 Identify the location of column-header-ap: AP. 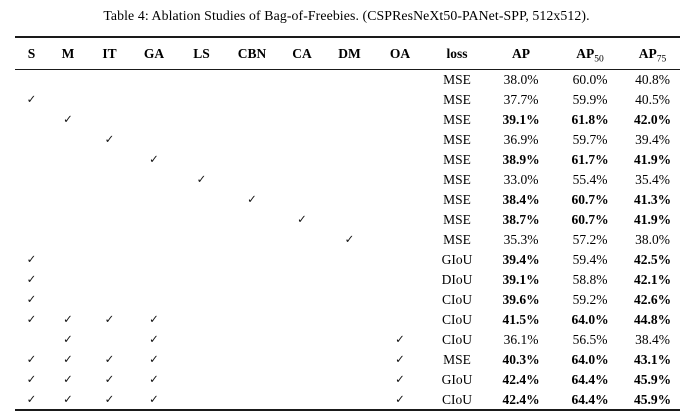
(521, 53).